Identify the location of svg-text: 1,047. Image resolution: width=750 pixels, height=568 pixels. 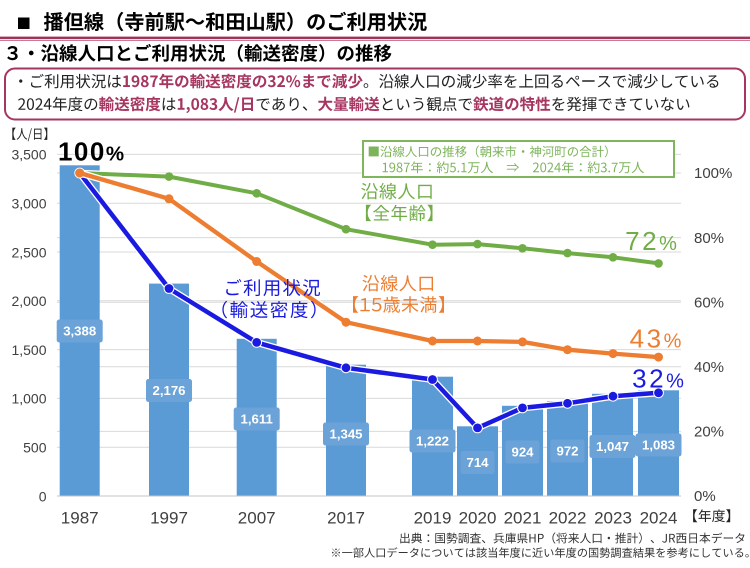
(612, 446).